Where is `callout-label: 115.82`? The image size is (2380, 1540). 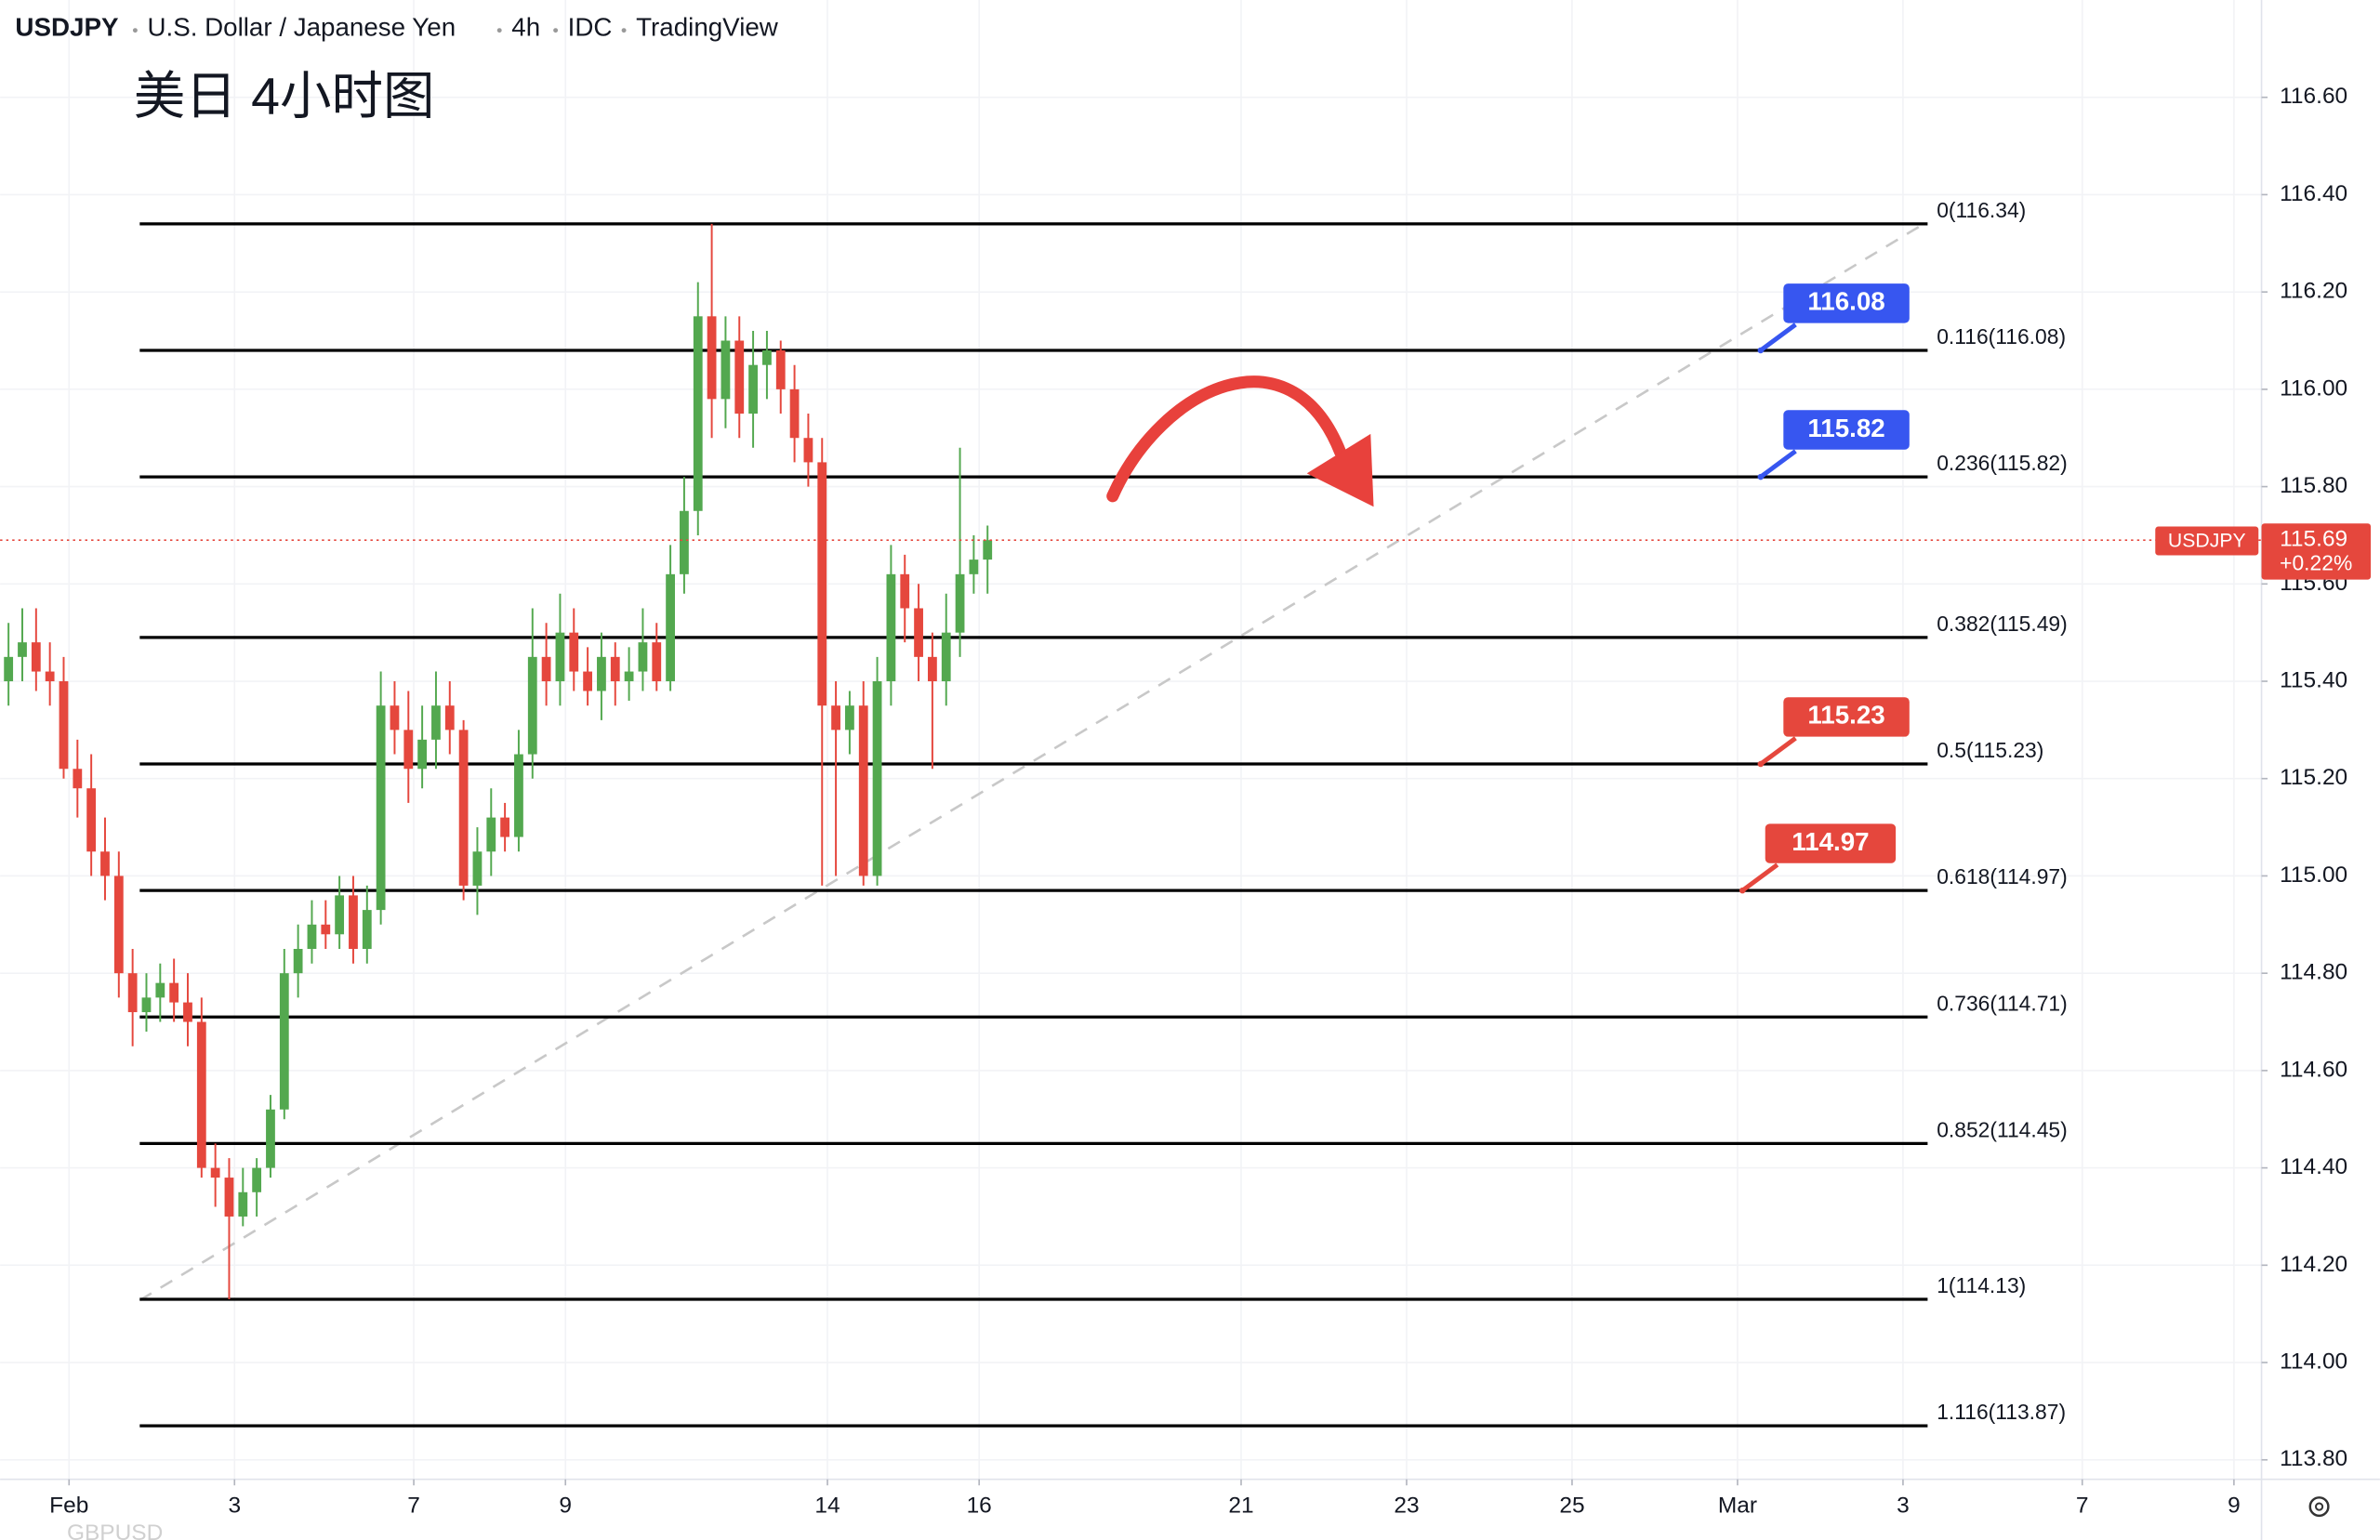
callout-label: 115.82 is located at coordinates (1845, 428).